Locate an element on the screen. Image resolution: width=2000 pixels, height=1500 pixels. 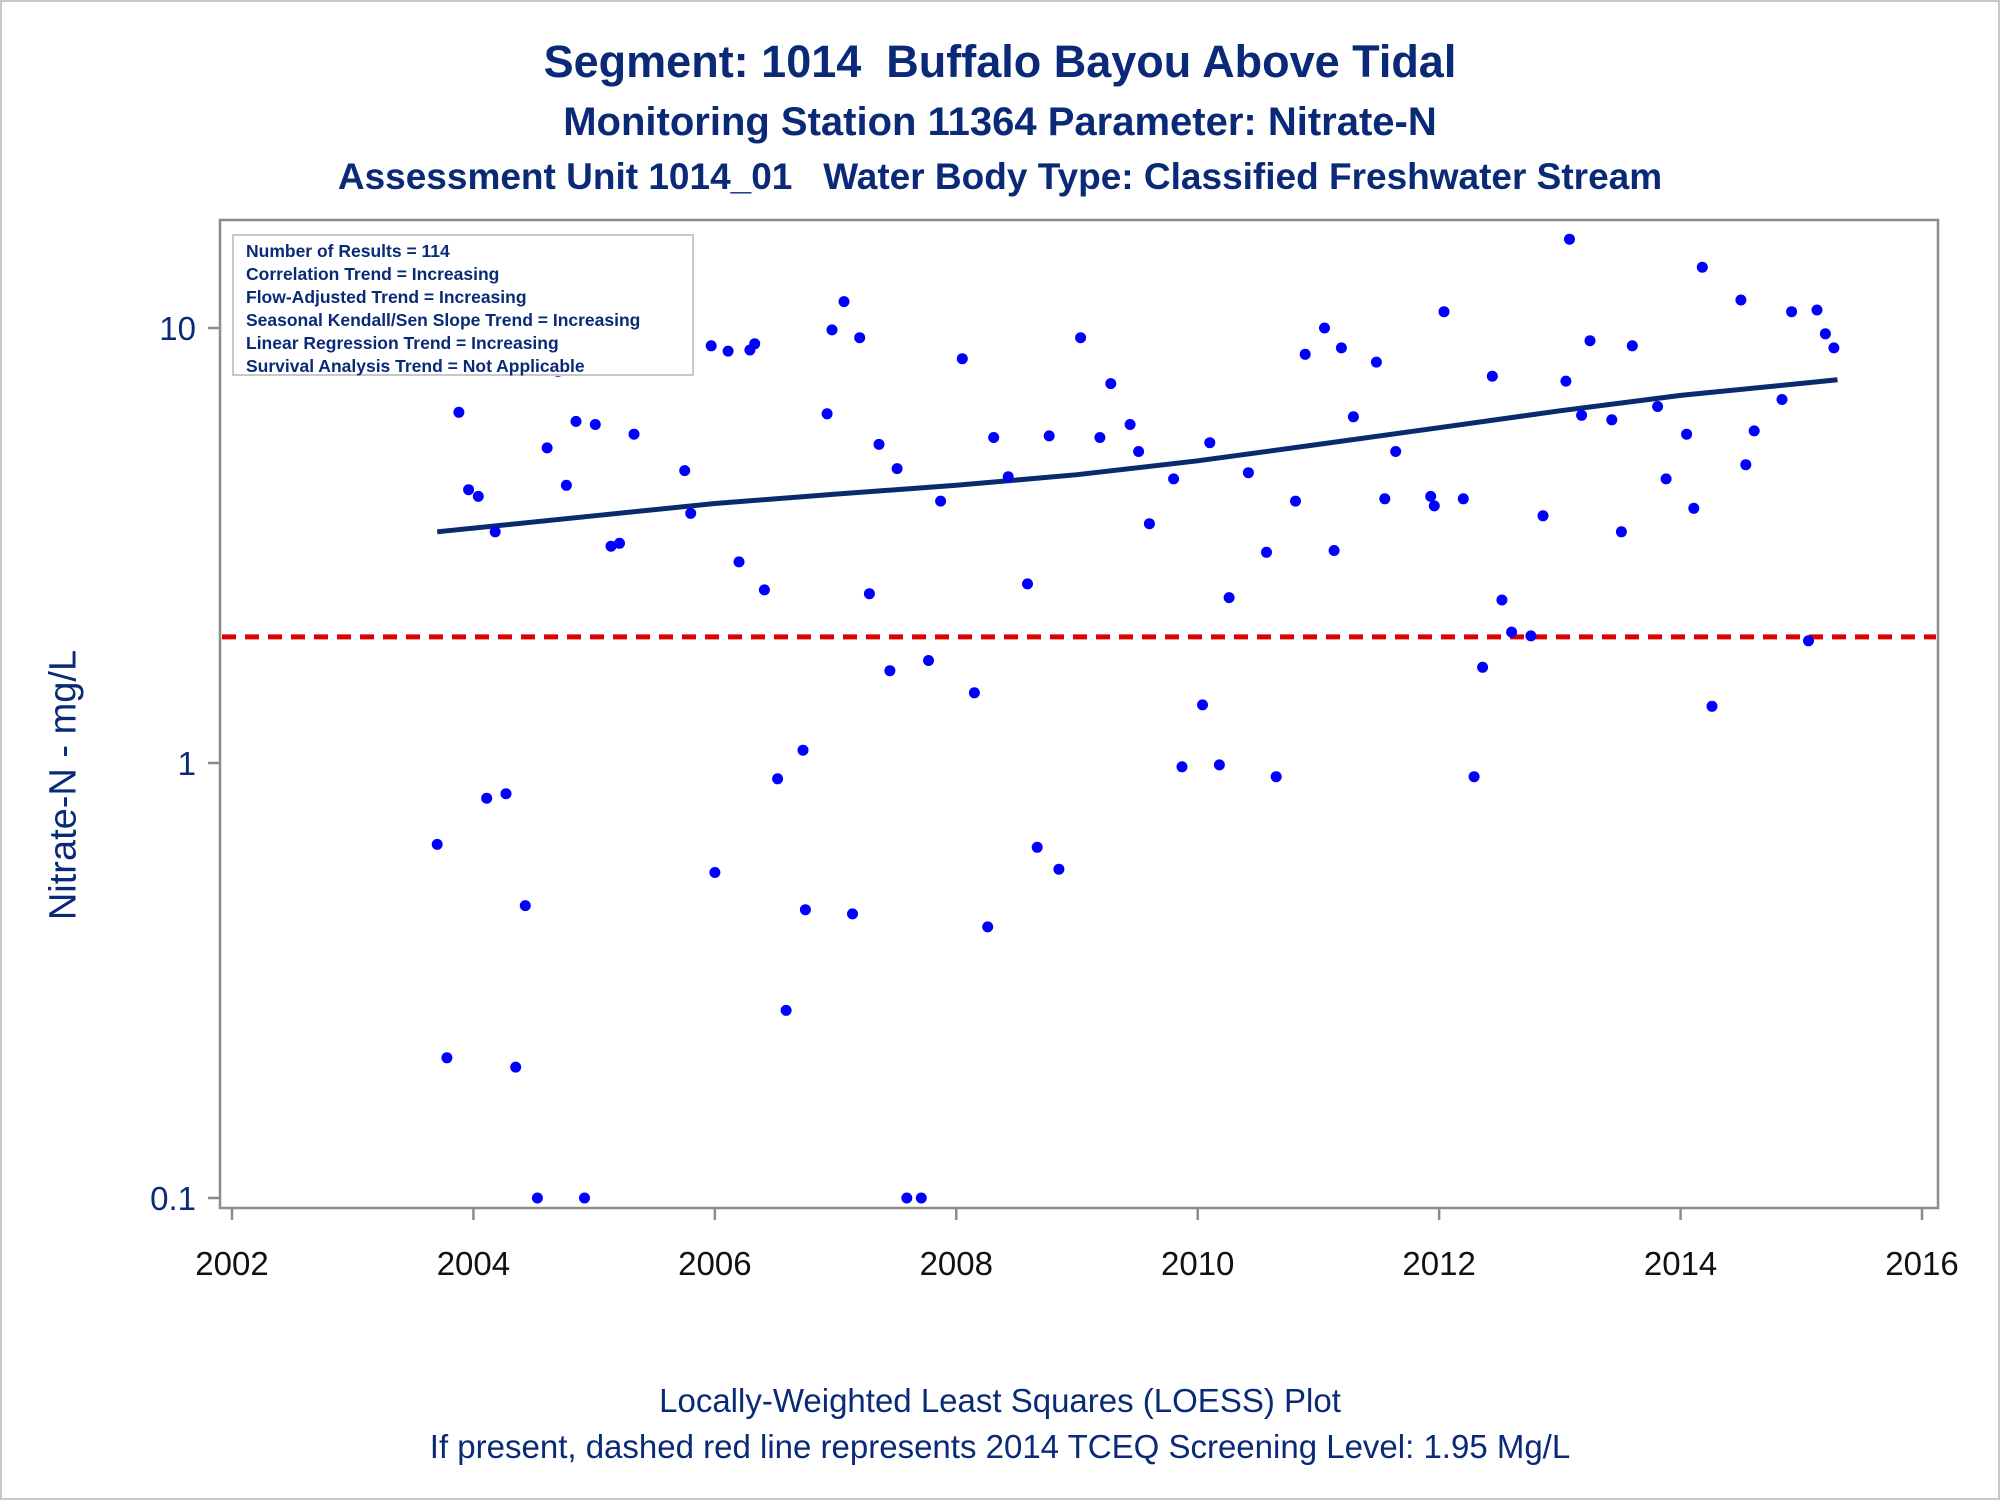
x-tick-label: 2002 is located at coordinates (231, 1263).